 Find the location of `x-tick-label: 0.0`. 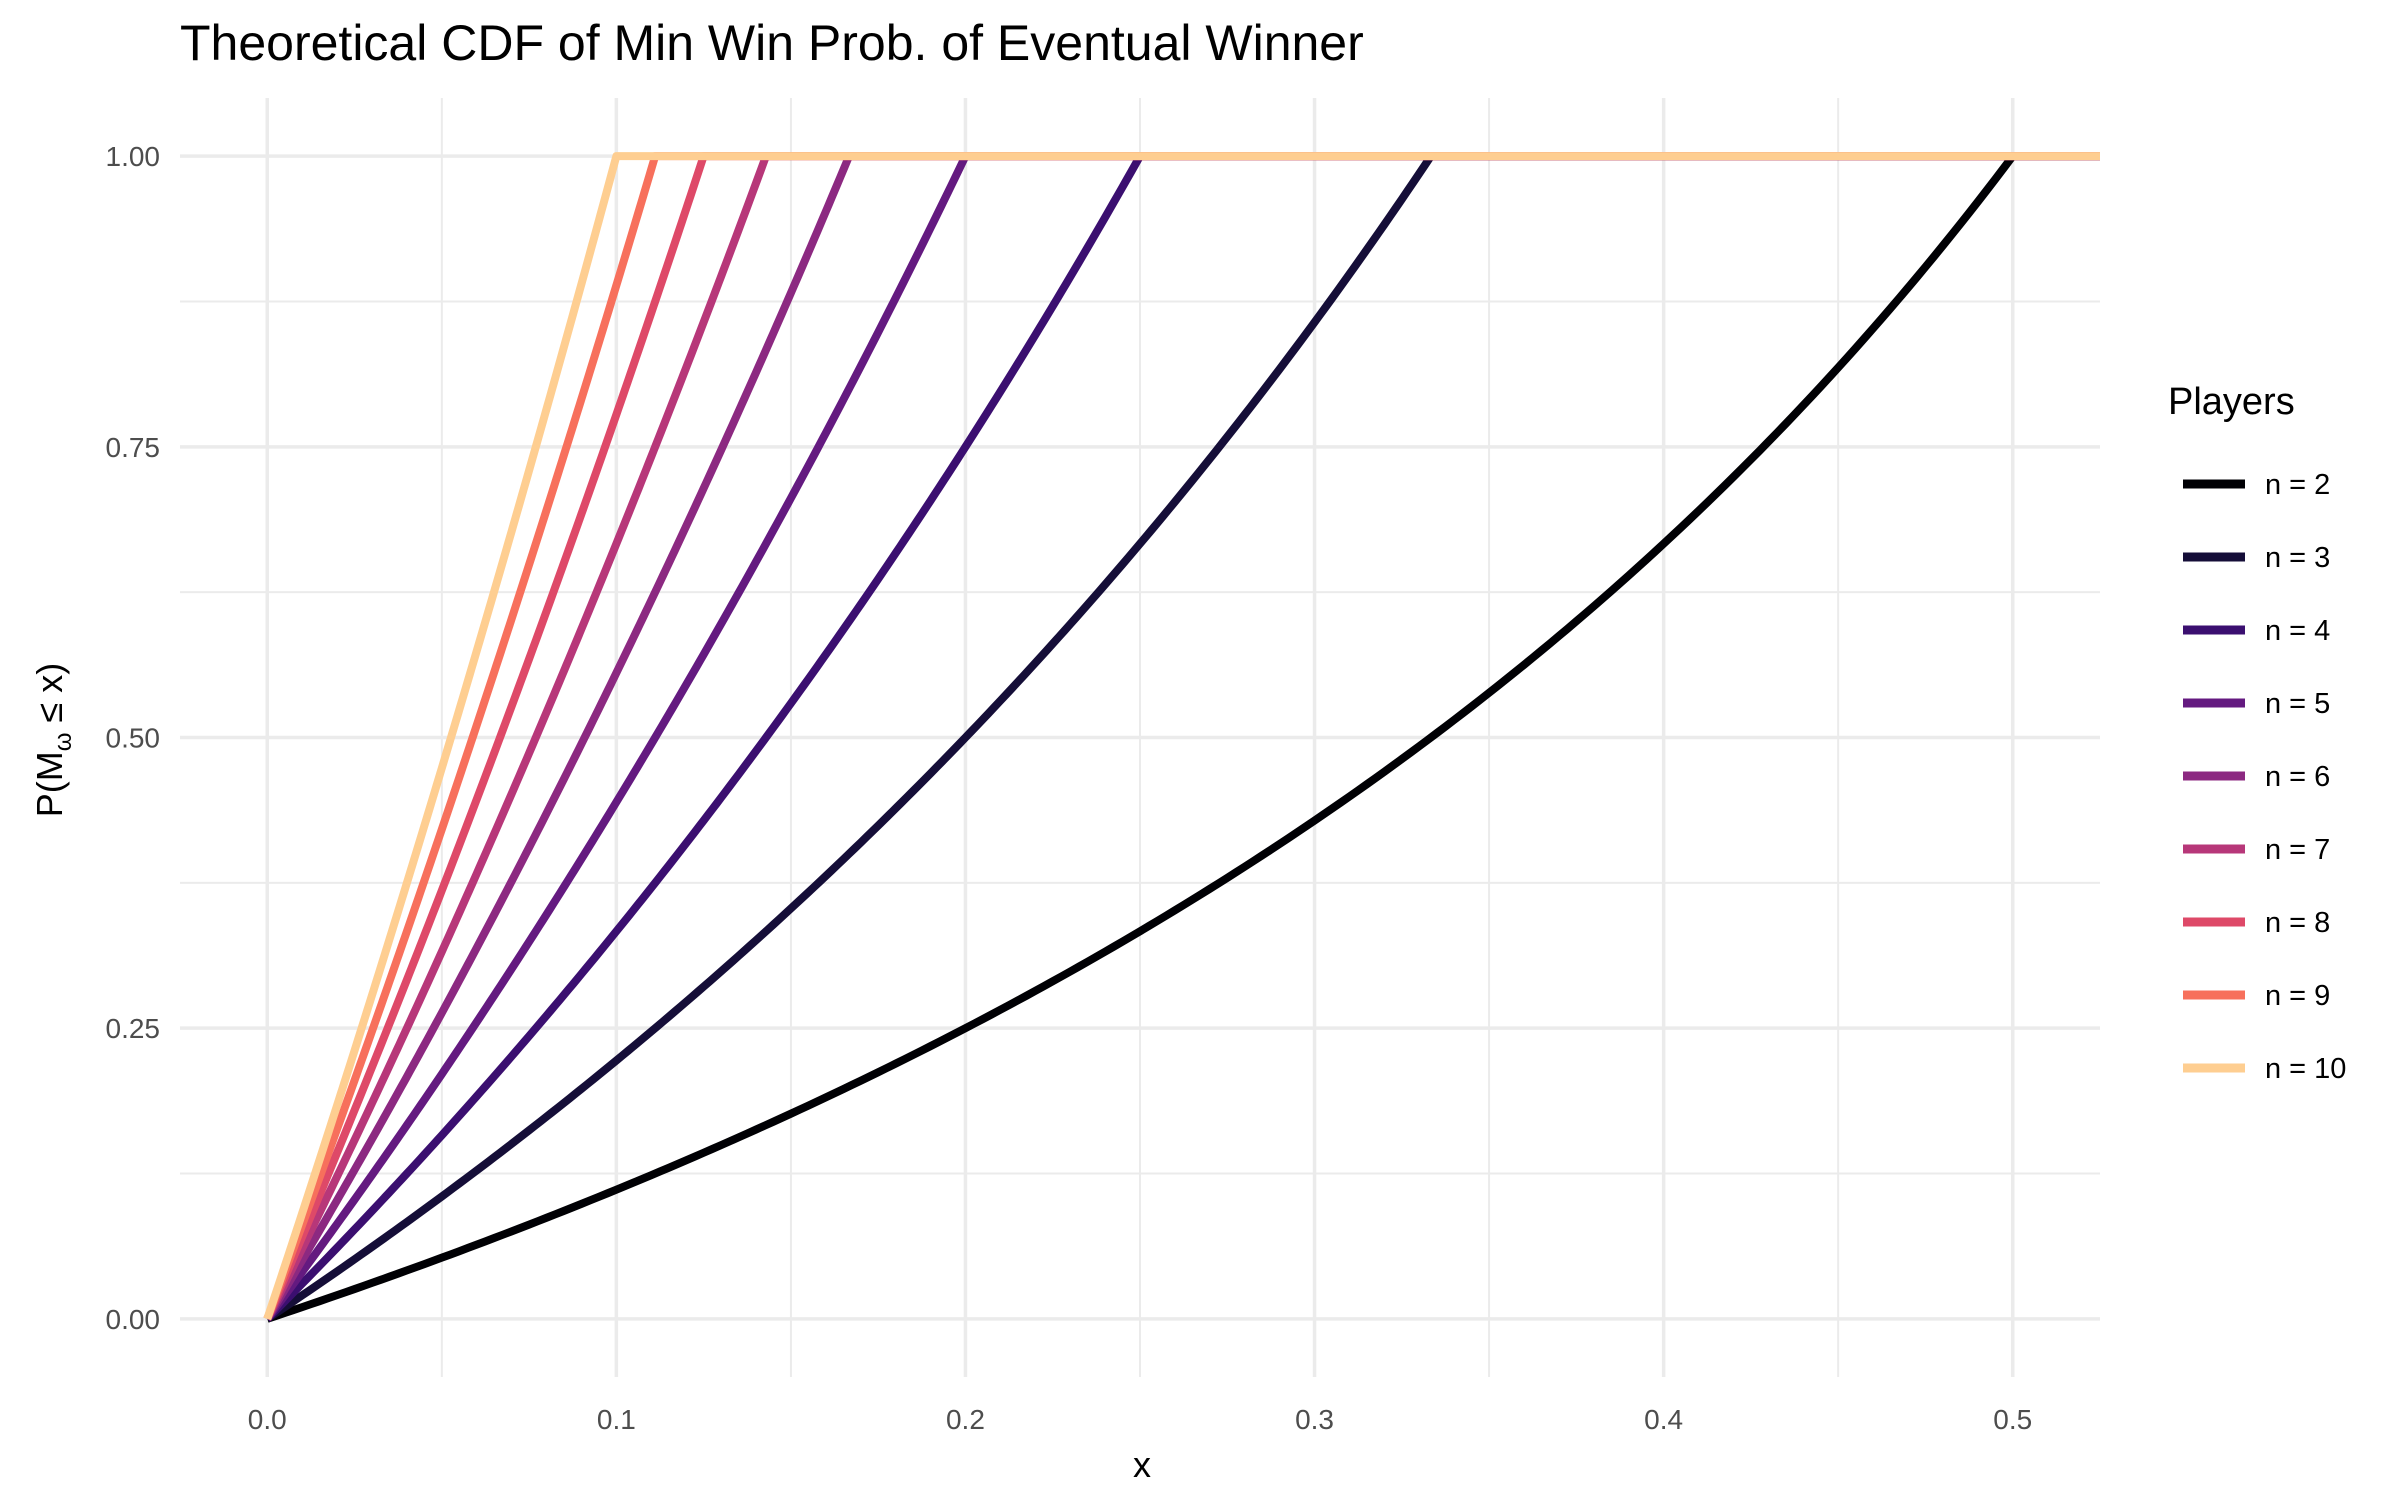

x-tick-label: 0.0 is located at coordinates (267, 1419).